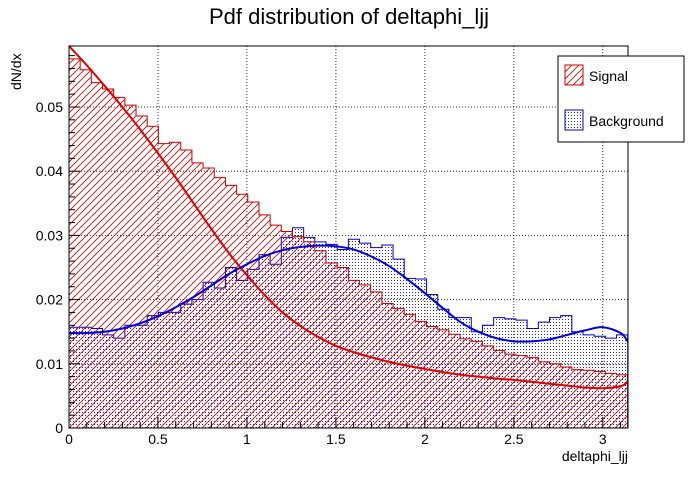  I want to click on y-axis-label: dN/dx, so click(16, 71).